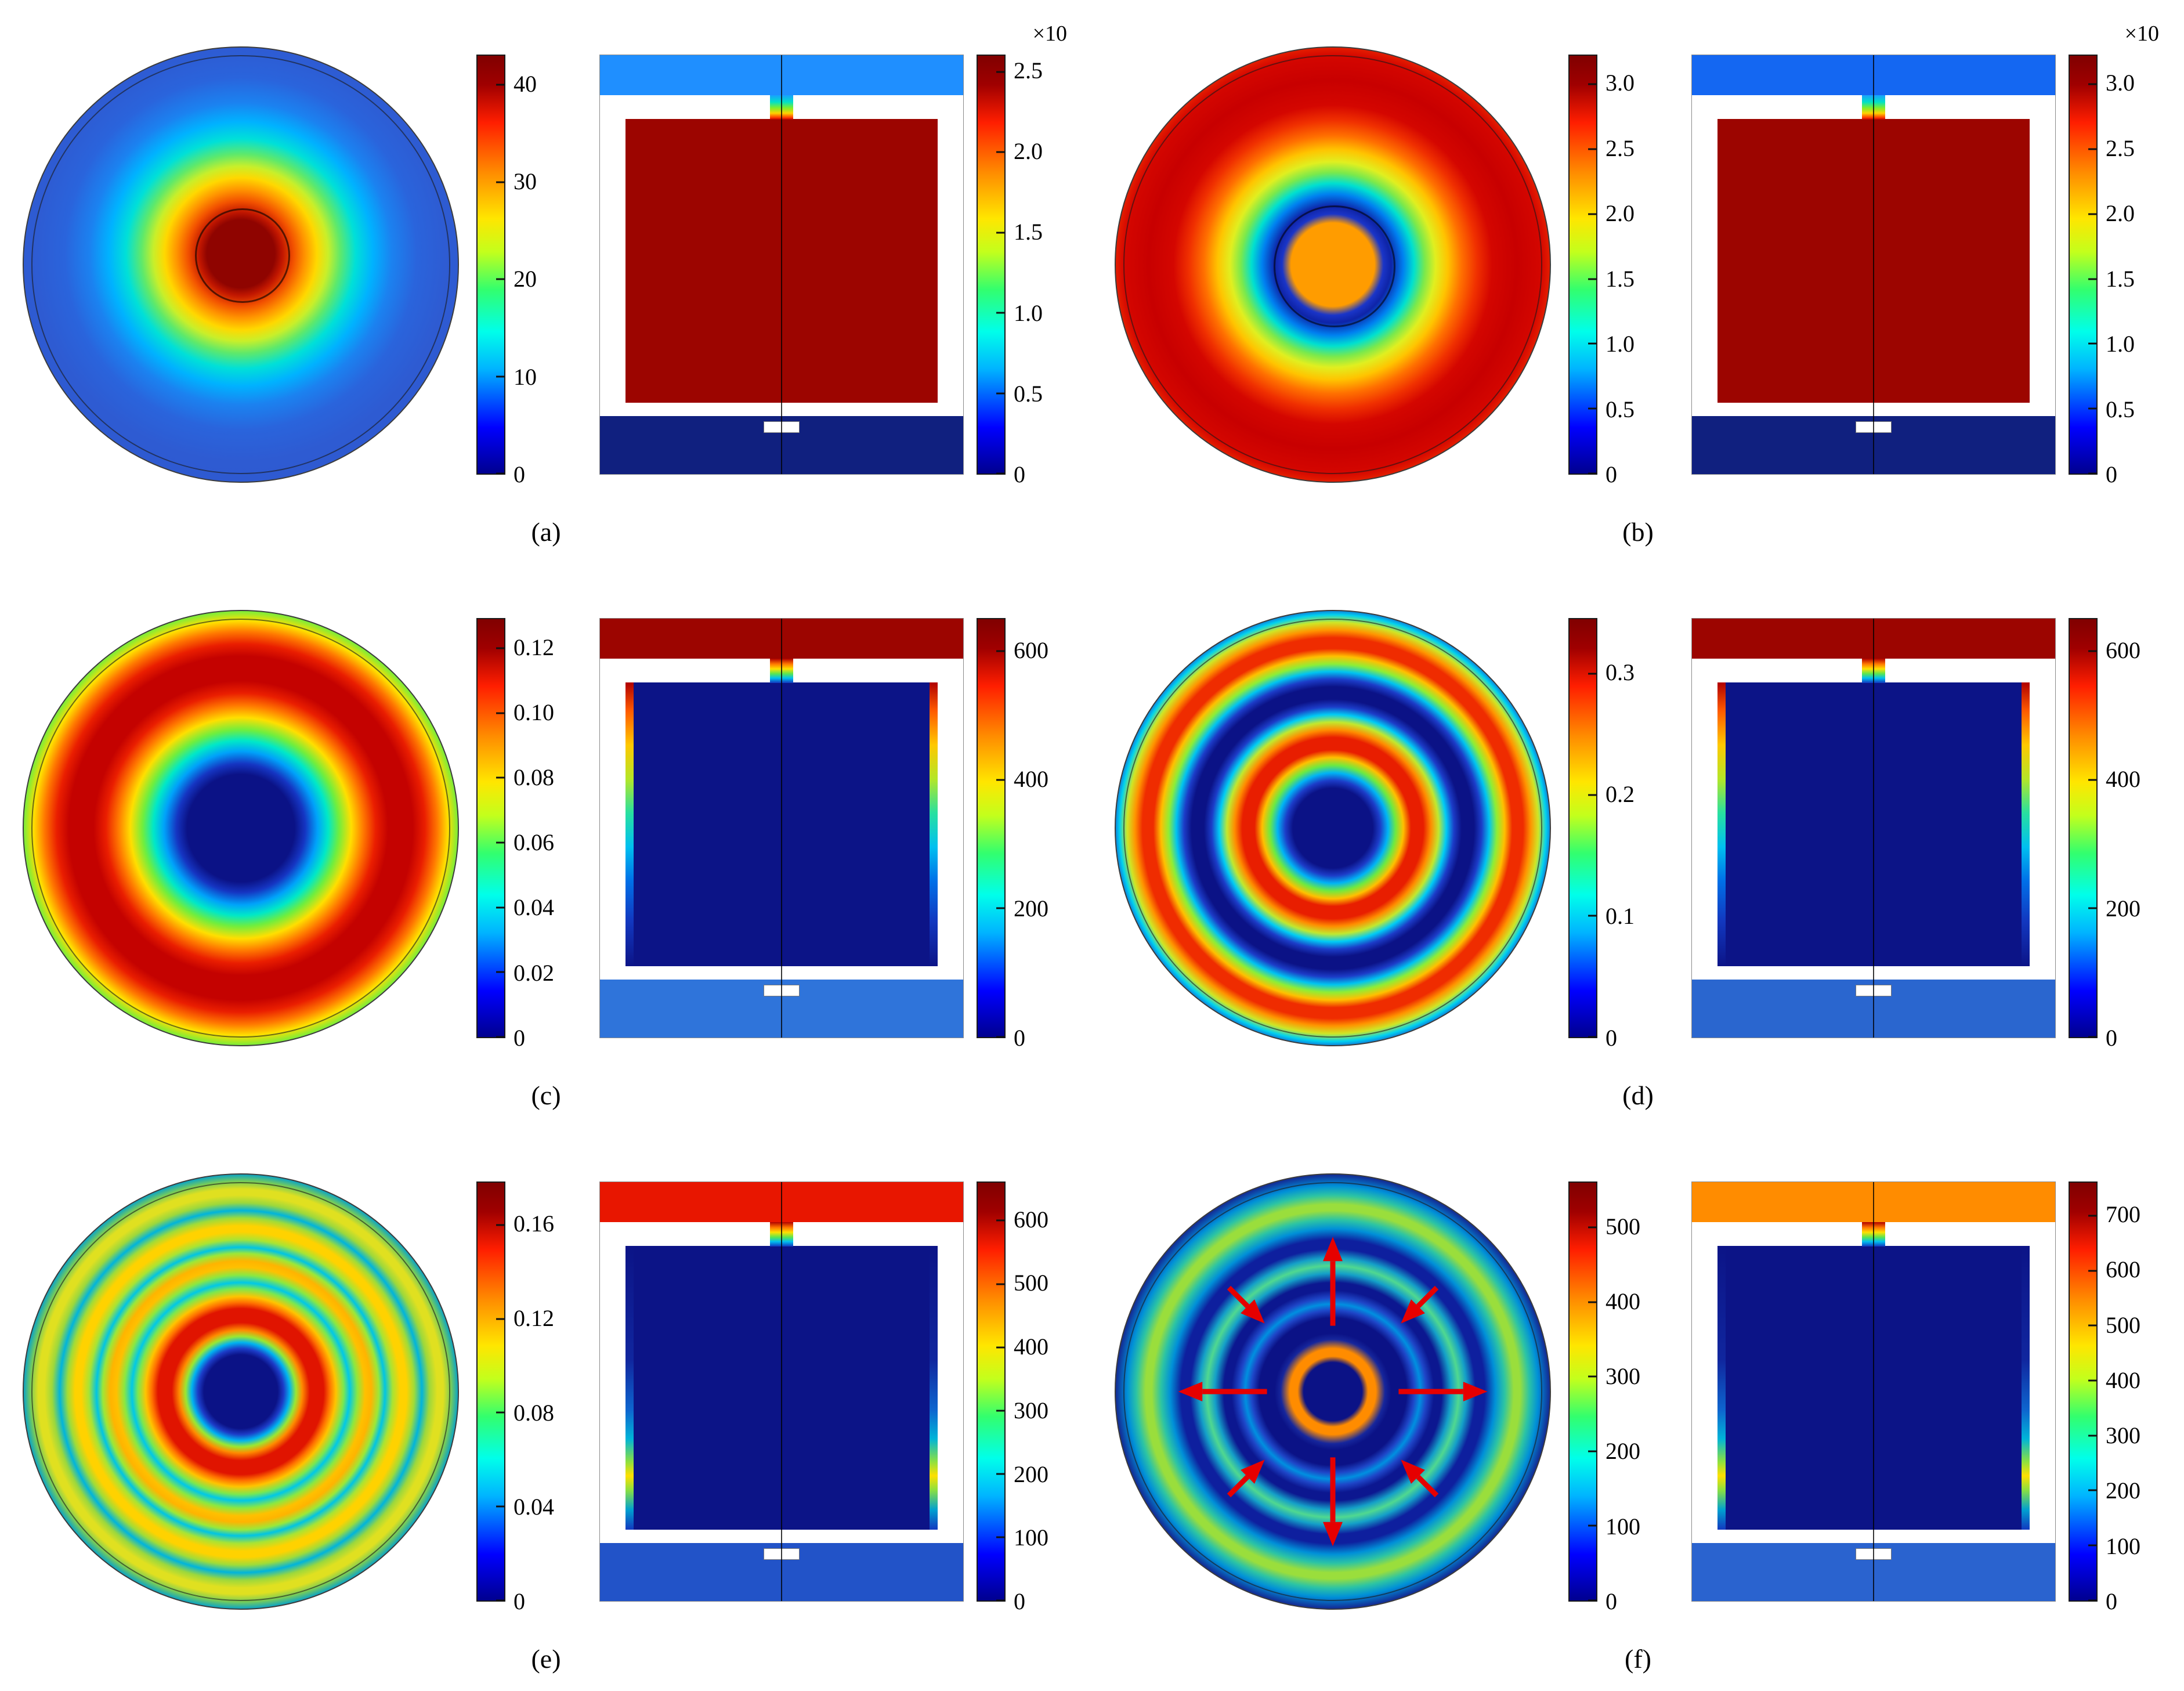 The image size is (2184, 1691). What do you see at coordinates (525, 834) in the screenshot?
I see `disk-colorbar: 0.12 0.10 0.08 0.06 0.04 0.02 0` at bounding box center [525, 834].